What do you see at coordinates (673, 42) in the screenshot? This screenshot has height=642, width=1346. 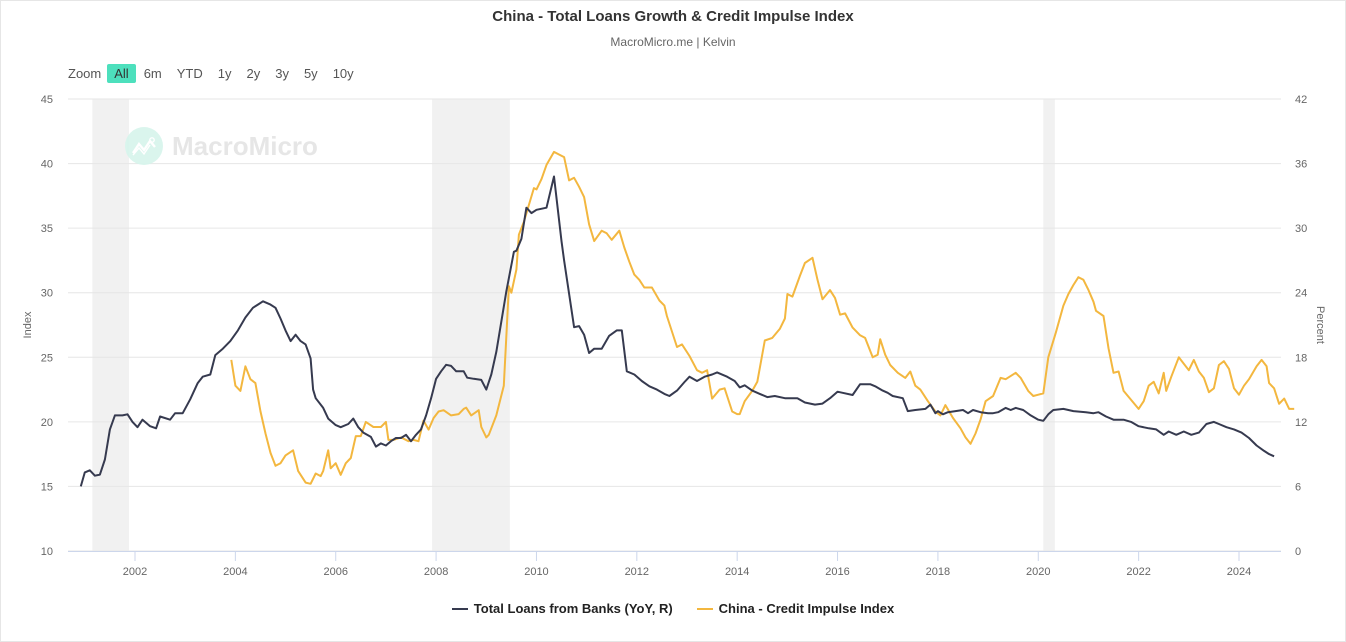 I see `chart-subtitle: MacroMicro.me | Kelvin` at bounding box center [673, 42].